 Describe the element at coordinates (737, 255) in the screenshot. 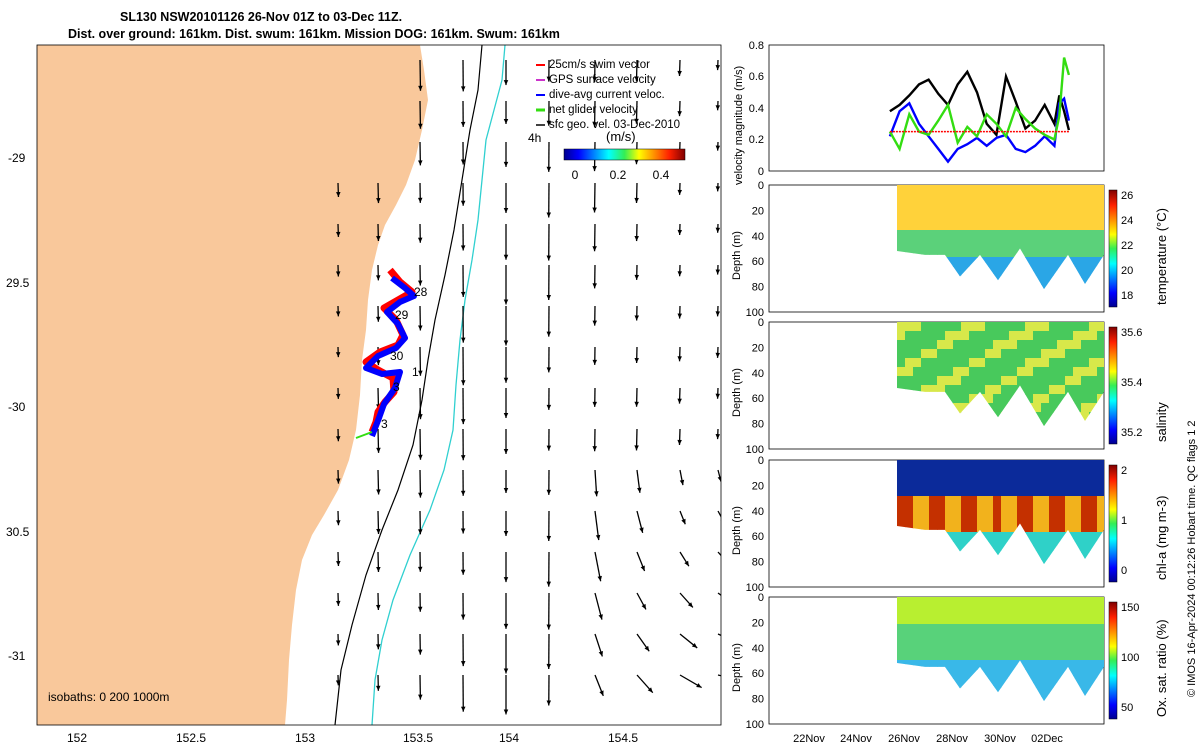

I see `depth-ylabel: Depth (m)` at that location.